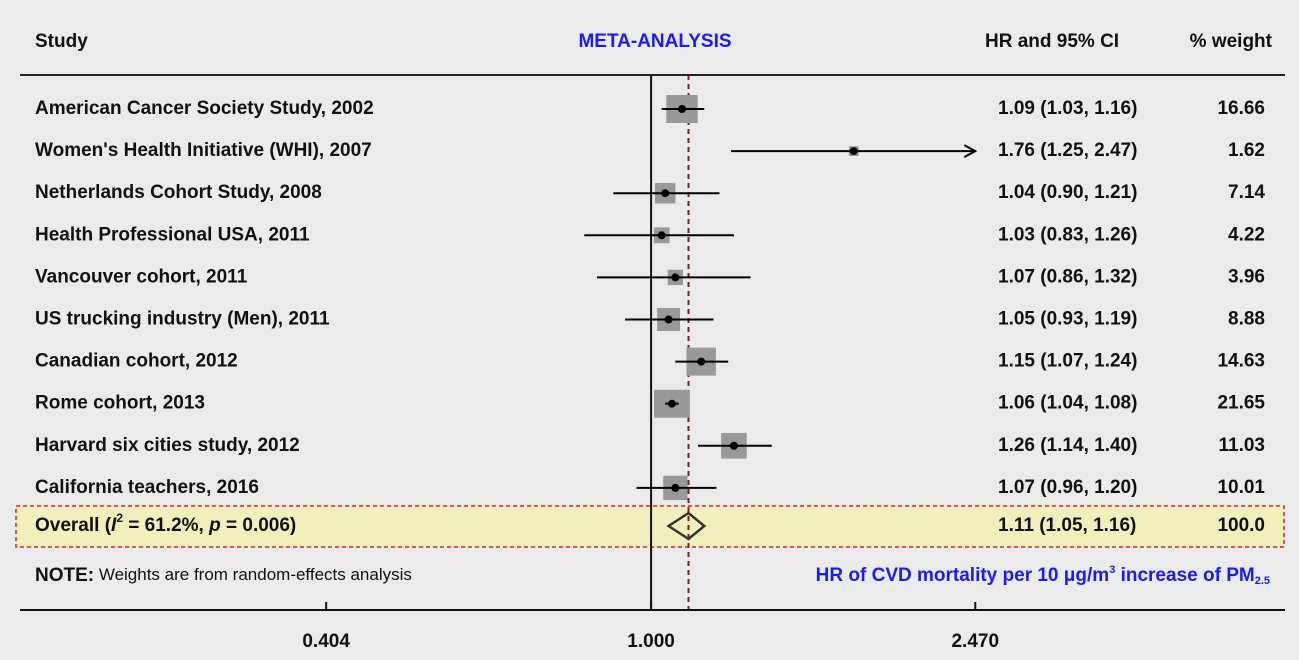  What do you see at coordinates (64, 575) in the screenshot?
I see `note-part: NOTE:` at bounding box center [64, 575].